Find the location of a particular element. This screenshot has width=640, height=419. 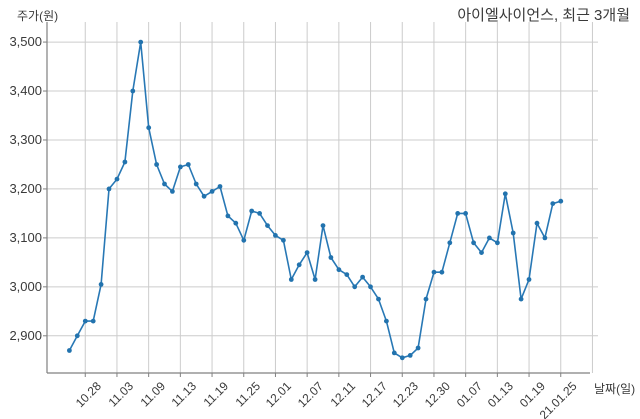

chart-title: 아이엘사이언스, 최근 3개월 is located at coordinates (543, 15).